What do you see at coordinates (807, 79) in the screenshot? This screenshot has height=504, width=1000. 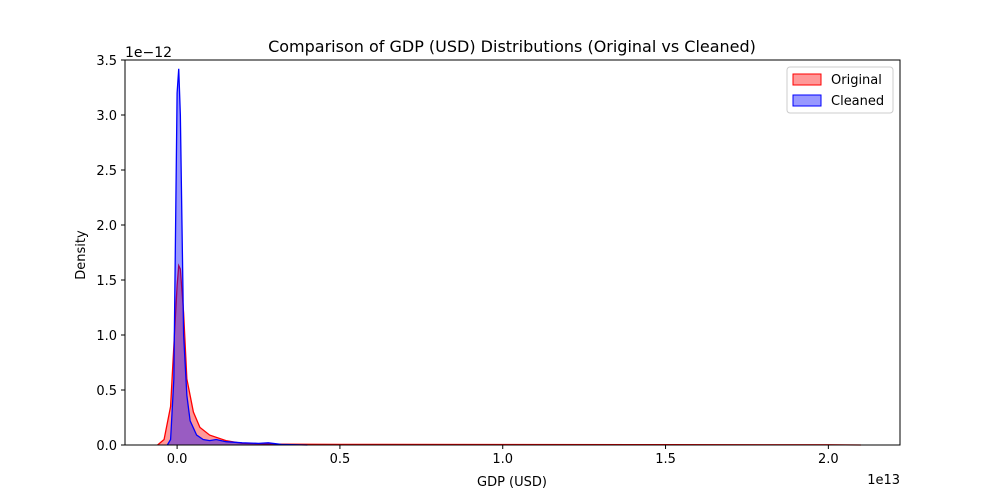 I see `legend-swatch-original` at bounding box center [807, 79].